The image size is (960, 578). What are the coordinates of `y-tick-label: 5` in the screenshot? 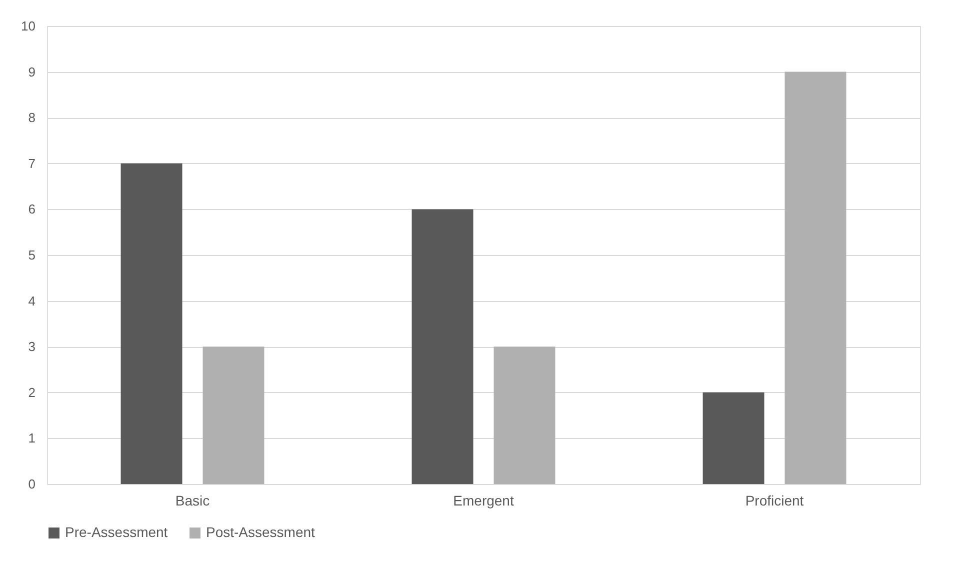 It's located at (32, 255).